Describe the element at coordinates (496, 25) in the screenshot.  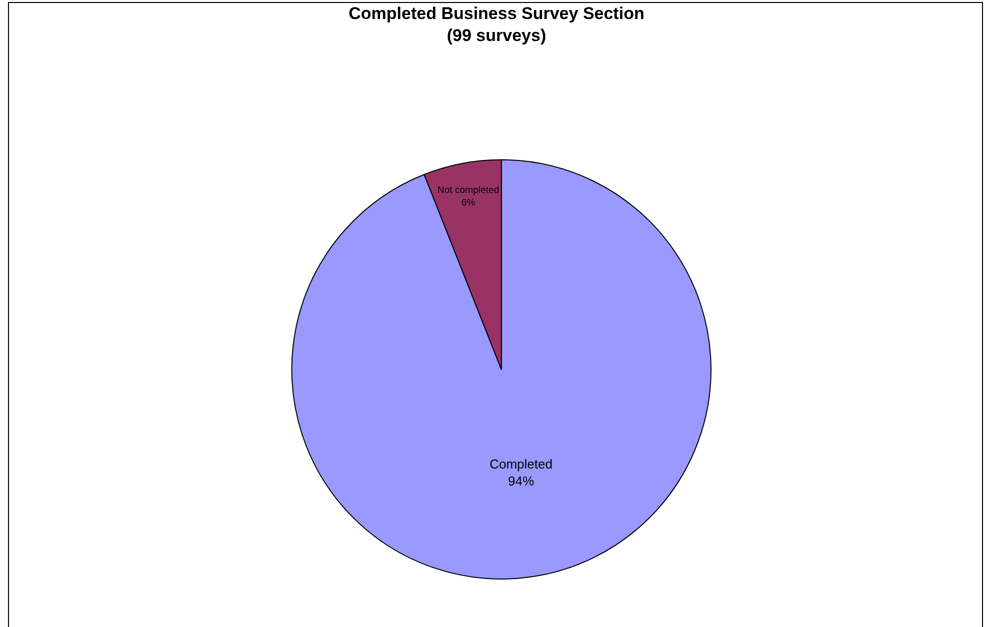
I see `chart-title: Completed Business Survey Section (99 surveys)` at that location.